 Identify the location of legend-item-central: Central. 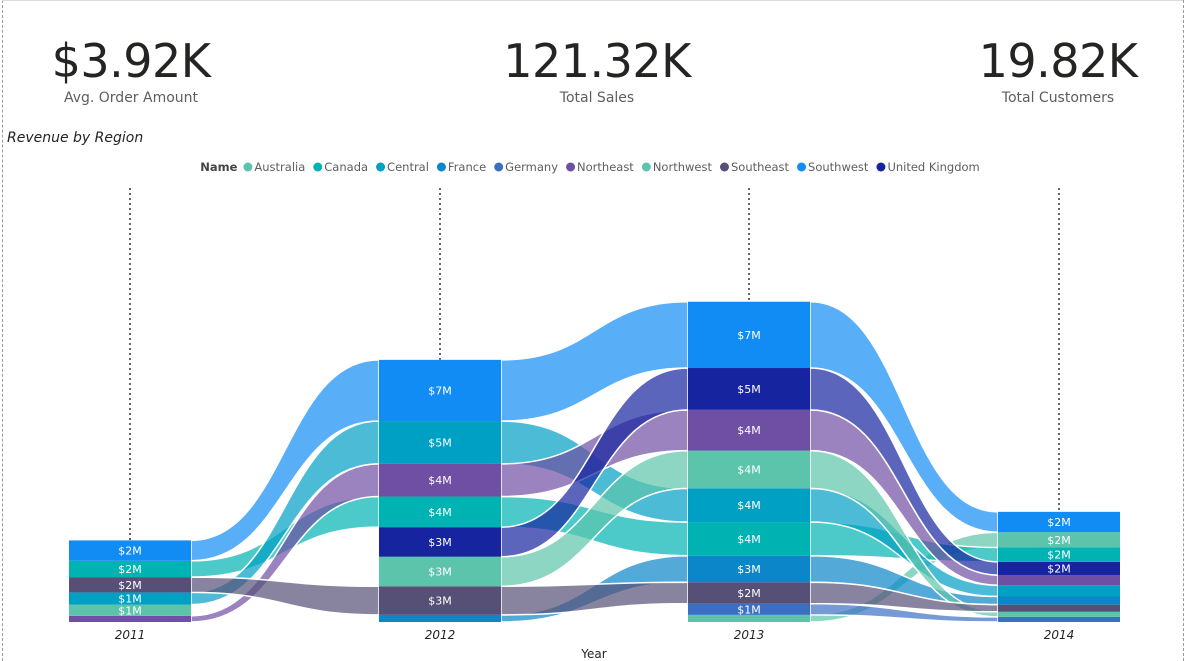
(402, 167).